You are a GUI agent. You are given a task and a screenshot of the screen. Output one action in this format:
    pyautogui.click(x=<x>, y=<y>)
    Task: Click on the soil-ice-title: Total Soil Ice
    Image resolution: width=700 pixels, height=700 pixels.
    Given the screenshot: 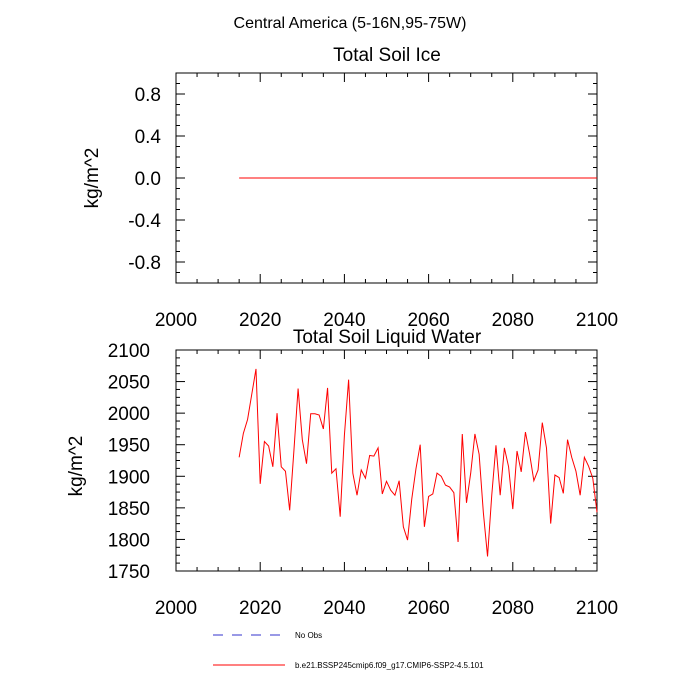 What is the action you would take?
    pyautogui.click(x=387, y=55)
    